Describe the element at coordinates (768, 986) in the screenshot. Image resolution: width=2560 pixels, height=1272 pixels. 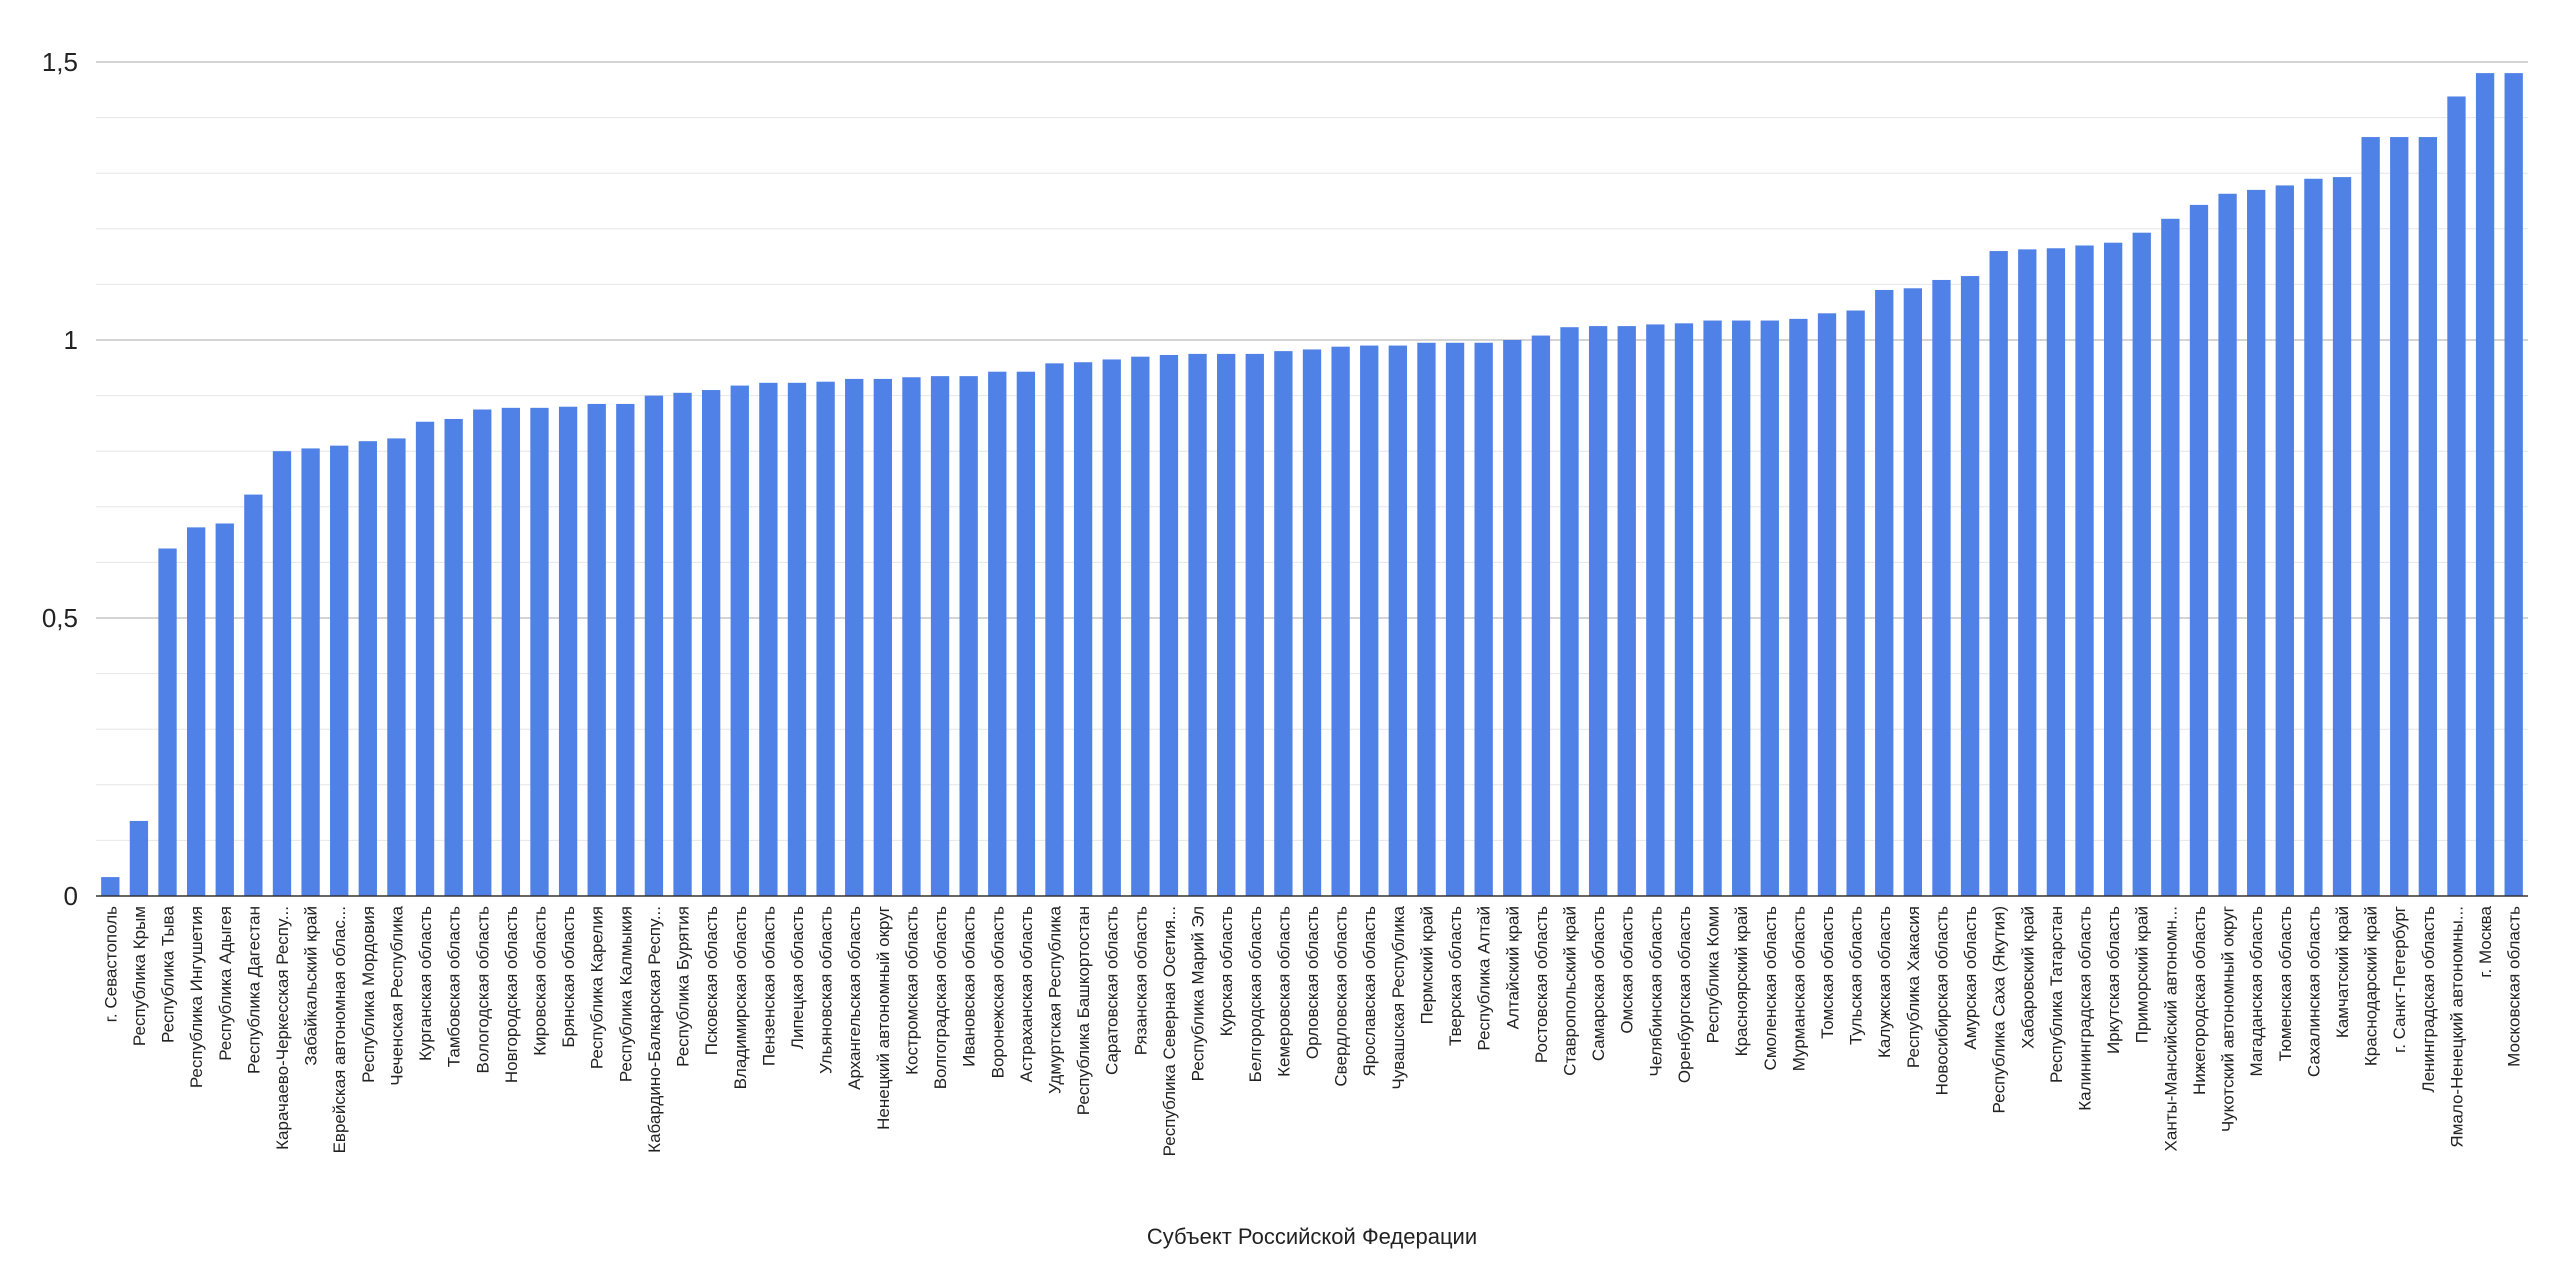
I see `x-tick-label: Пензенская область` at that location.